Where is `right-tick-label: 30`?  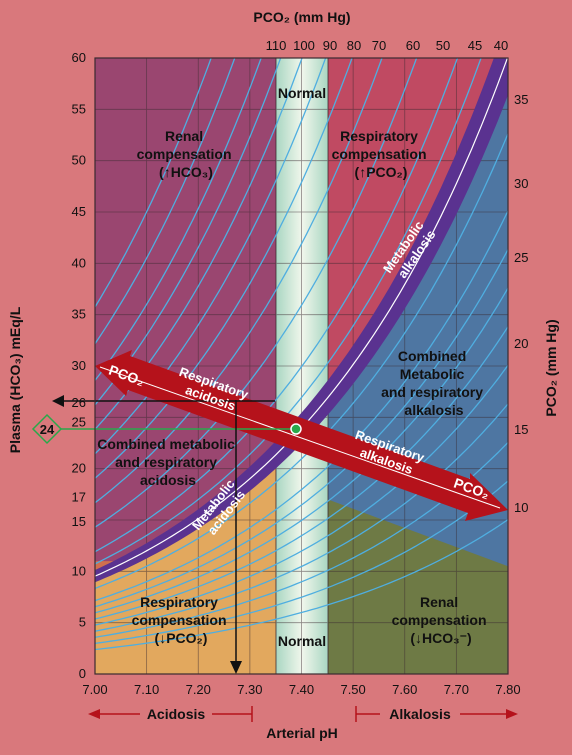 right-tick-label: 30 is located at coordinates (521, 183).